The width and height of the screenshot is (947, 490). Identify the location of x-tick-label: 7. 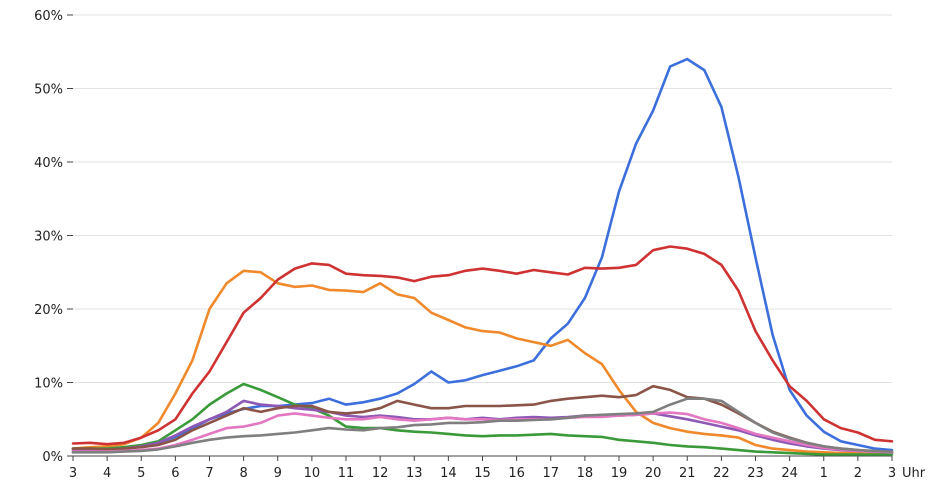
(209, 473).